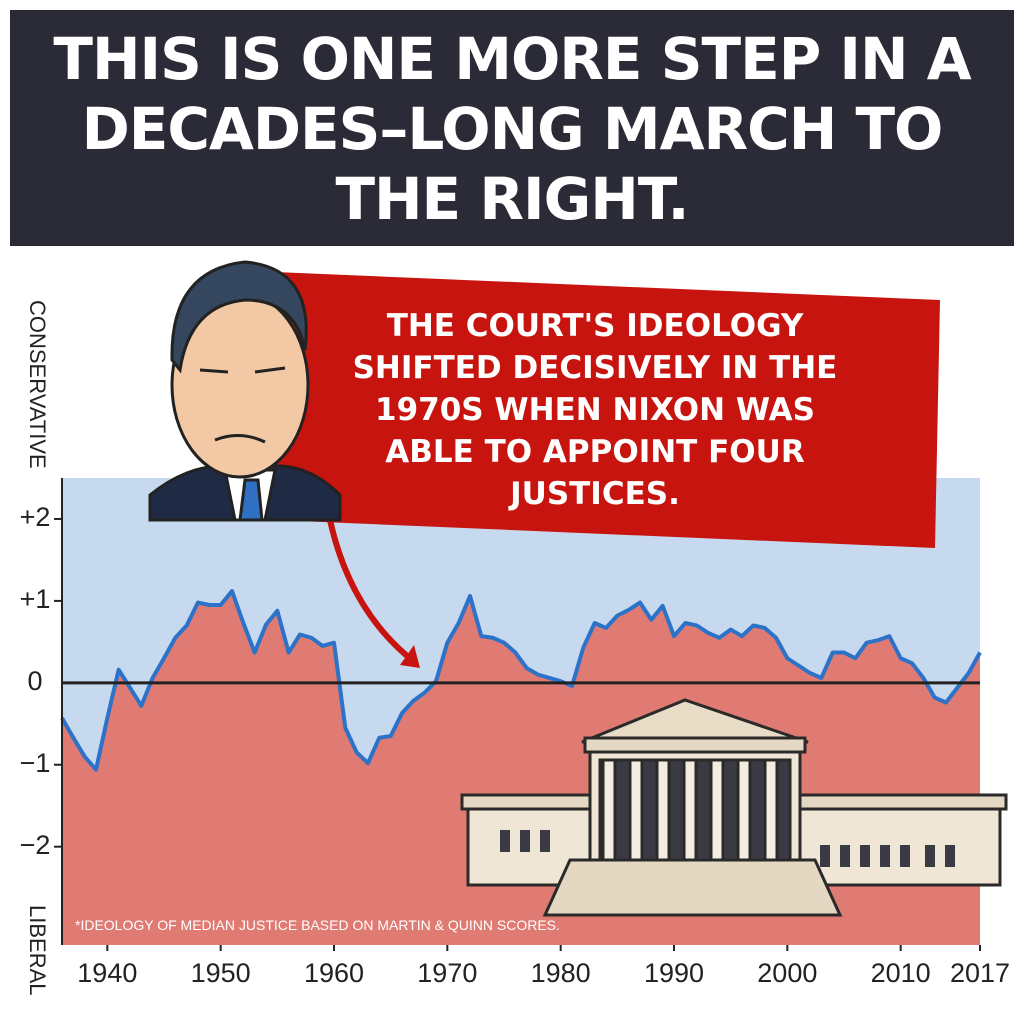 Image resolution: width=1024 pixels, height=1024 pixels. What do you see at coordinates (980, 973) in the screenshot?
I see `x-tick-label: 2017` at bounding box center [980, 973].